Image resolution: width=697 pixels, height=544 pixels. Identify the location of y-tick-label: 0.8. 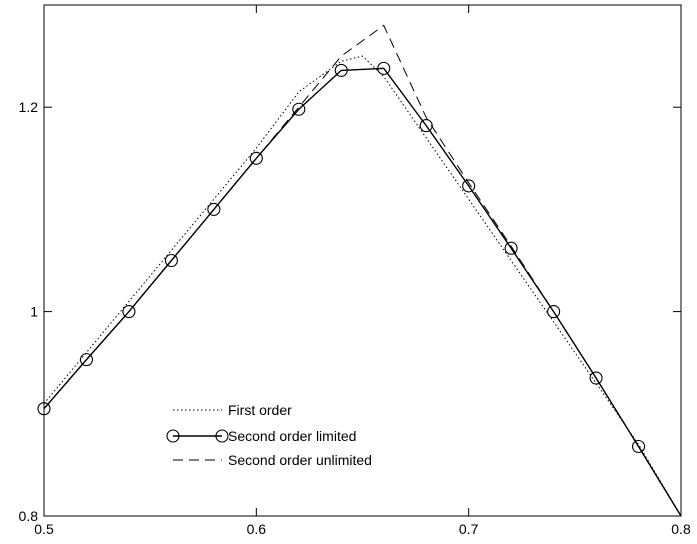
(29, 516).